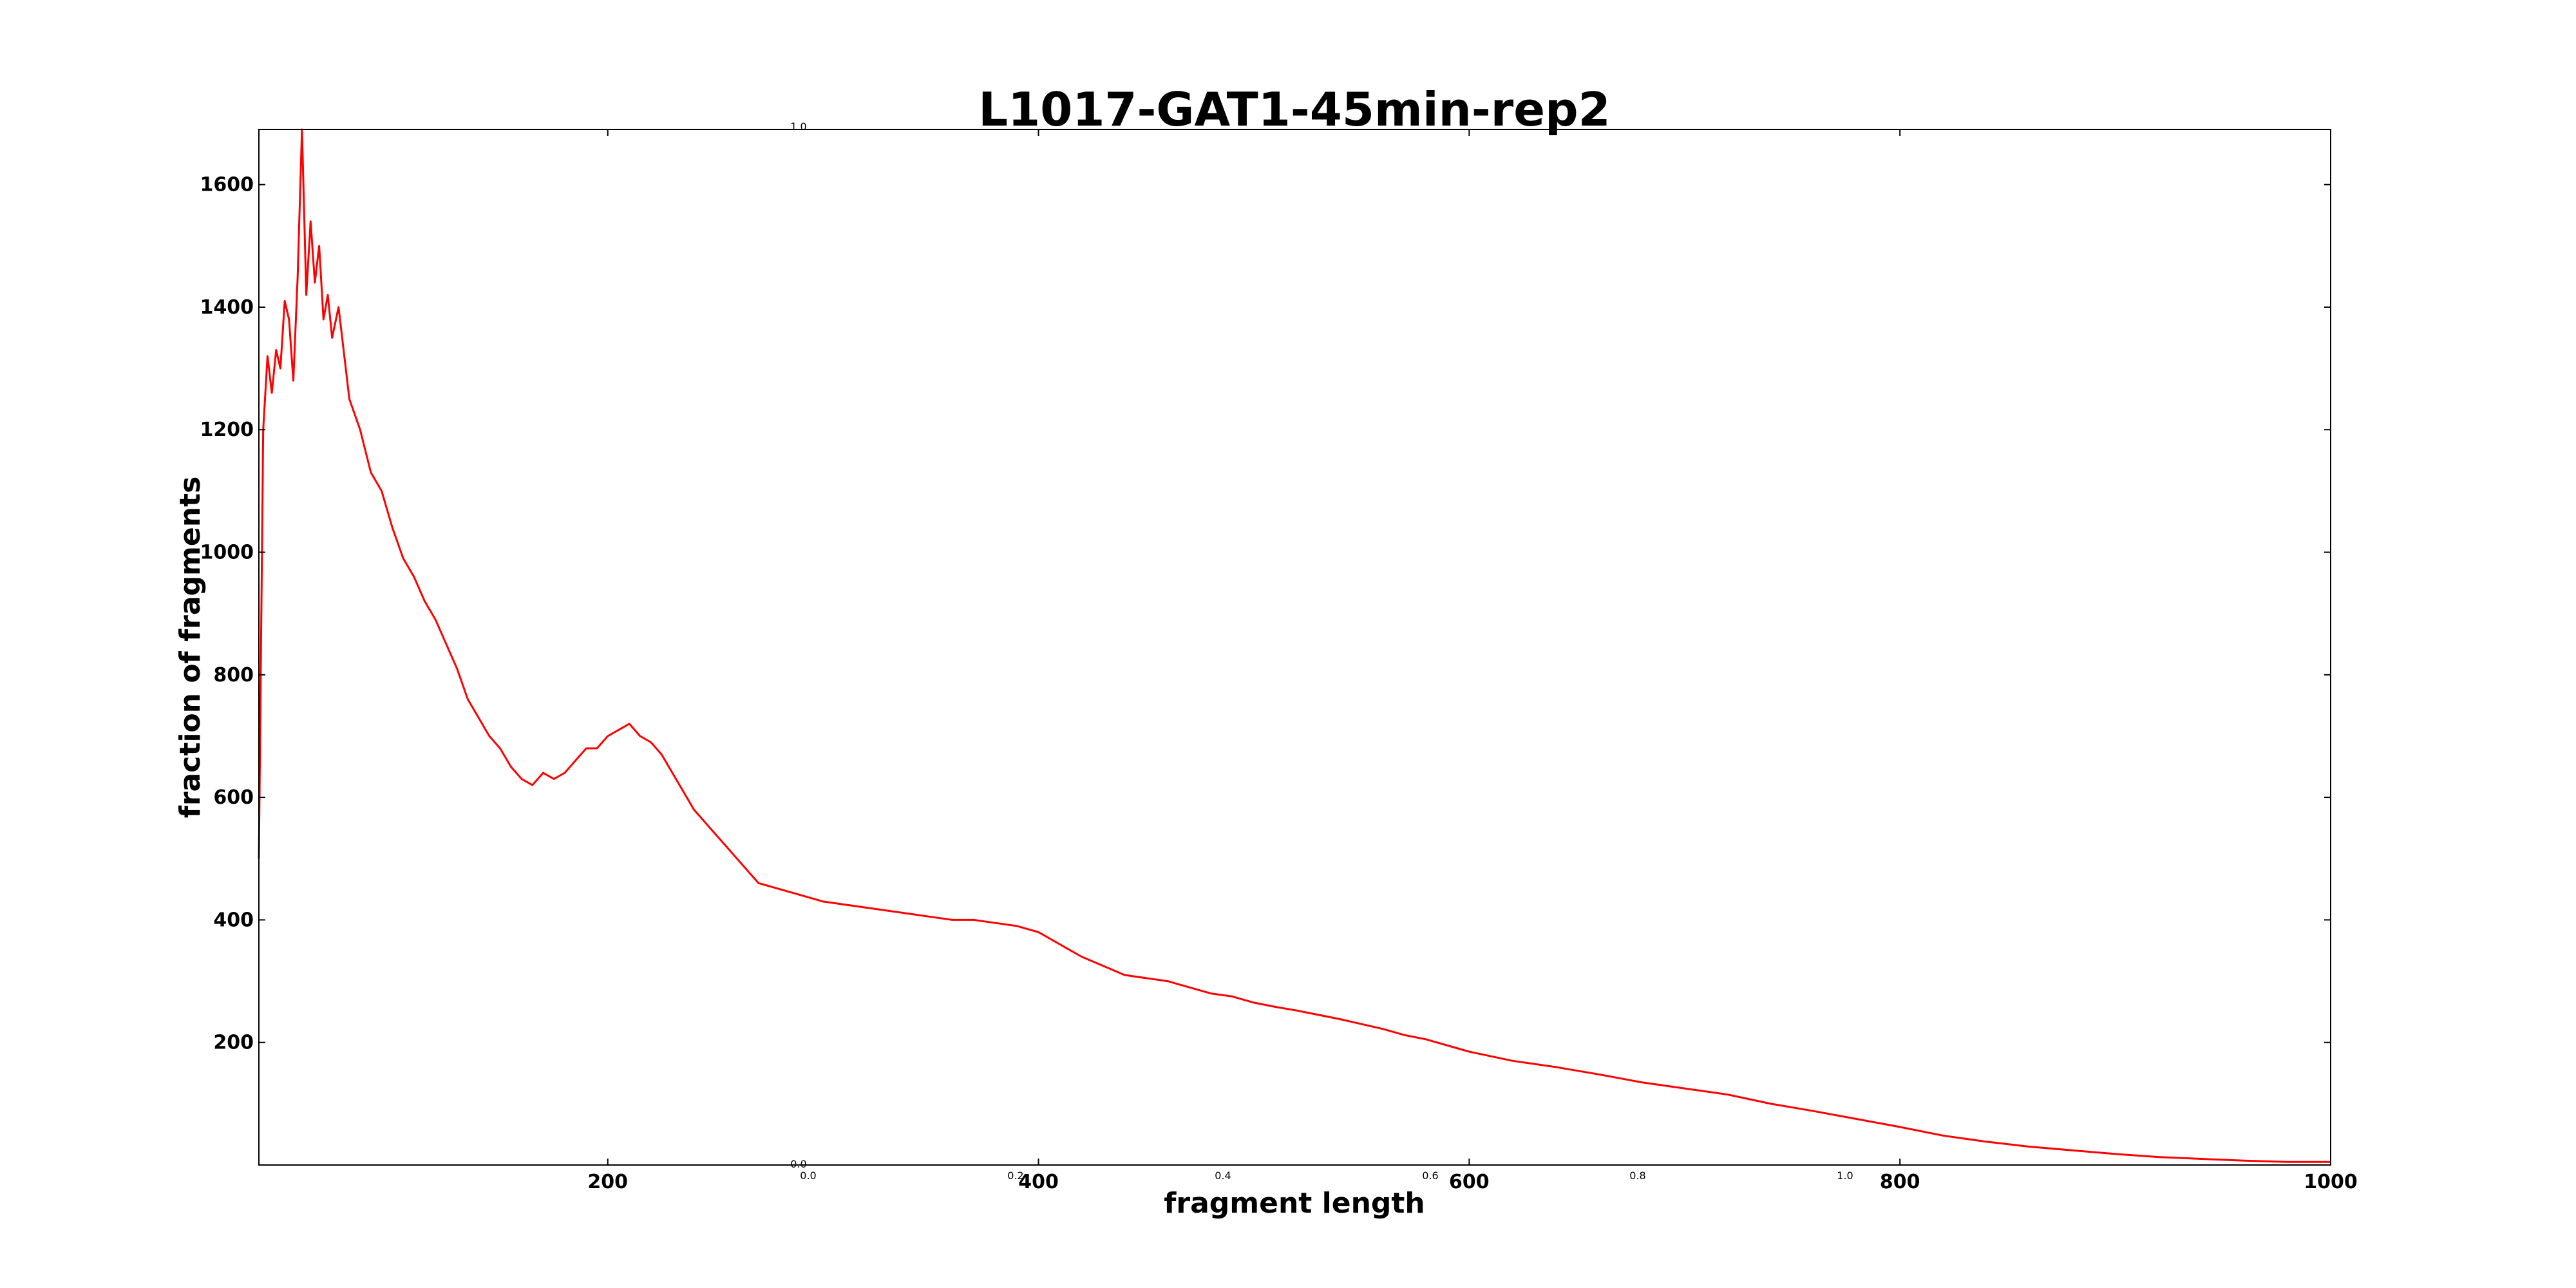  I want to click on ghost-x-tick-label: 1.0, so click(1845, 1176).